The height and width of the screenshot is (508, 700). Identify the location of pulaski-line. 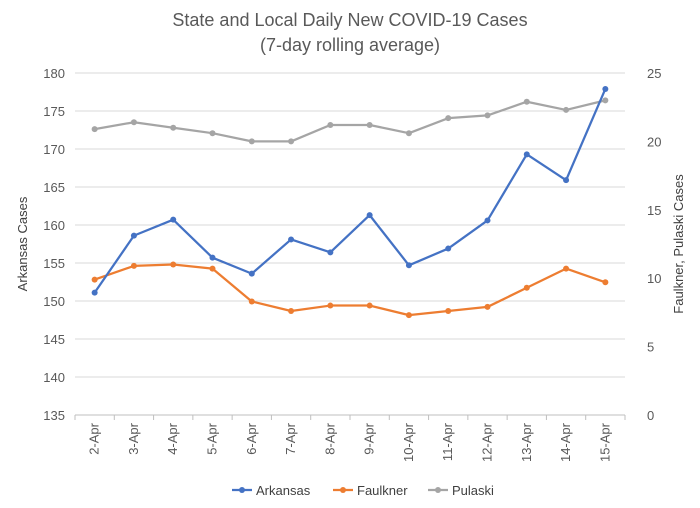
(350, 121).